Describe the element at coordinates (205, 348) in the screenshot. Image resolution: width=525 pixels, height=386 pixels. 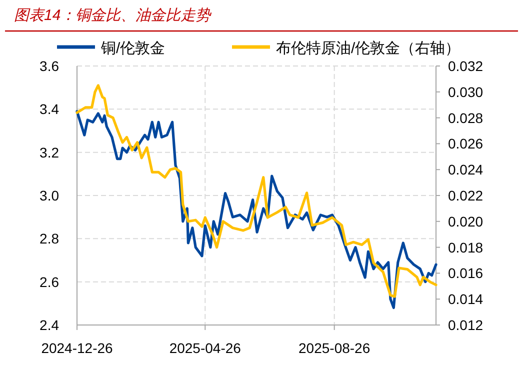
I see `x-tick-label: 2025-04-26` at that location.